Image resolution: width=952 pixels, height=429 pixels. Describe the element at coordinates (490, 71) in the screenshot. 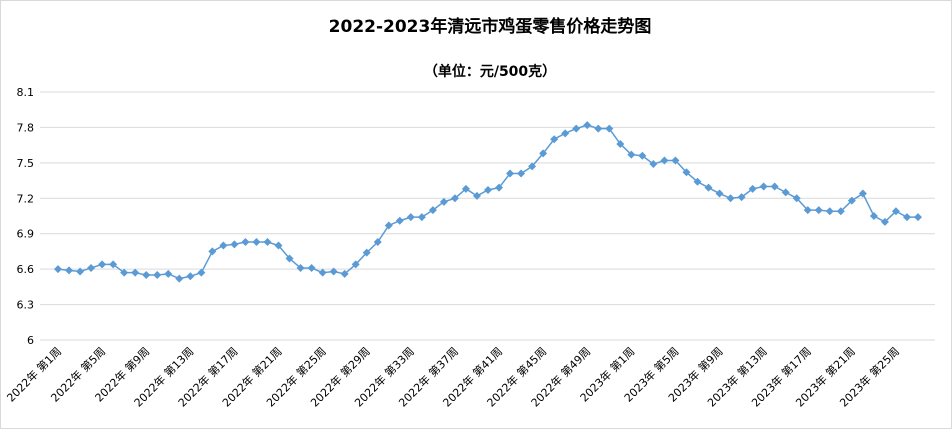

I see `chart-subtitle: （单位：元/500克）` at that location.